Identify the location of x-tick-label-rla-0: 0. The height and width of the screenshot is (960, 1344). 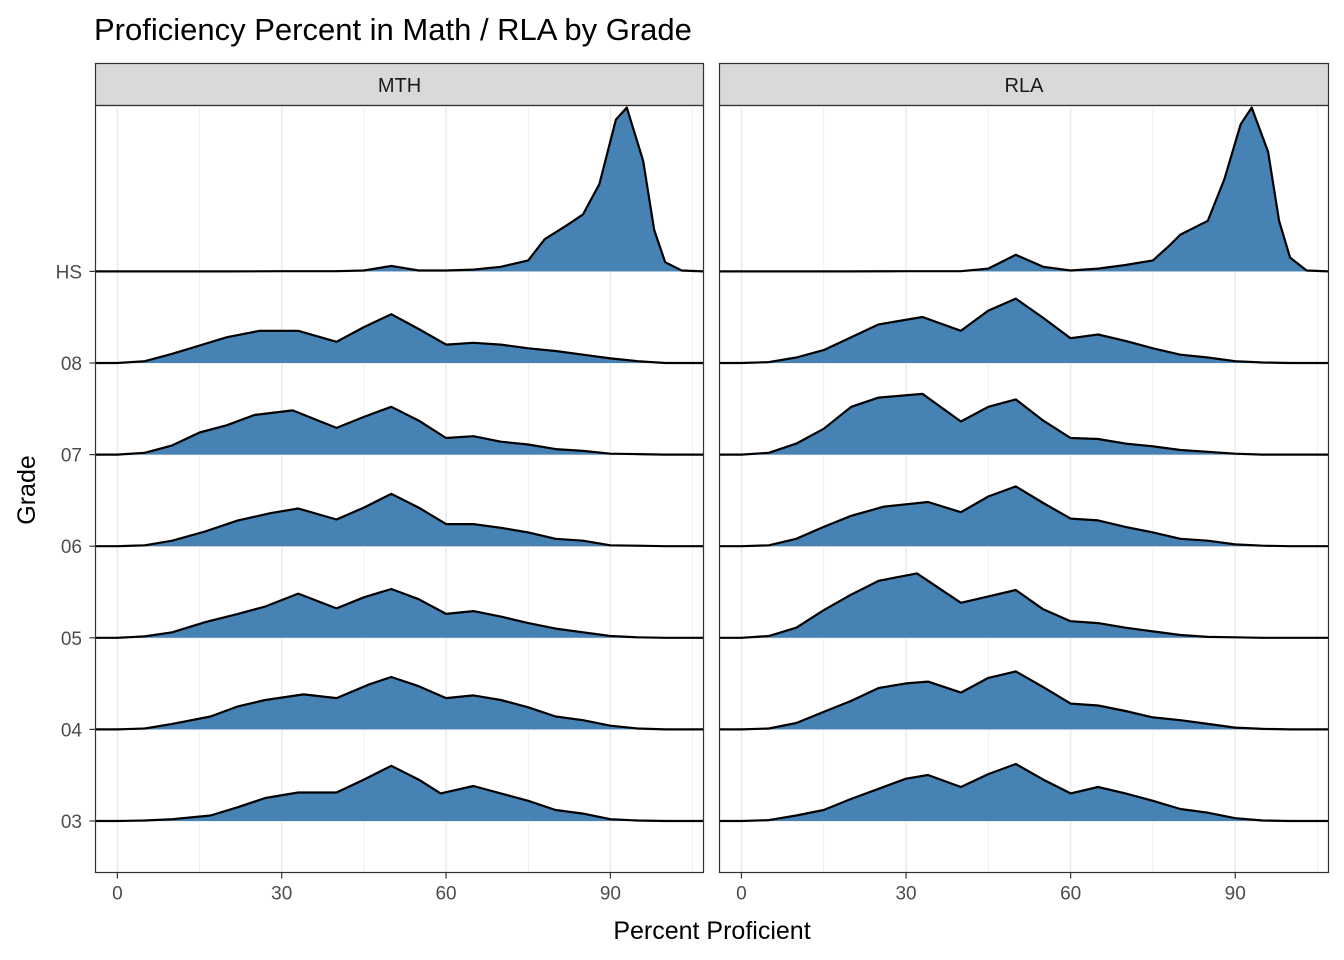
(741, 894).